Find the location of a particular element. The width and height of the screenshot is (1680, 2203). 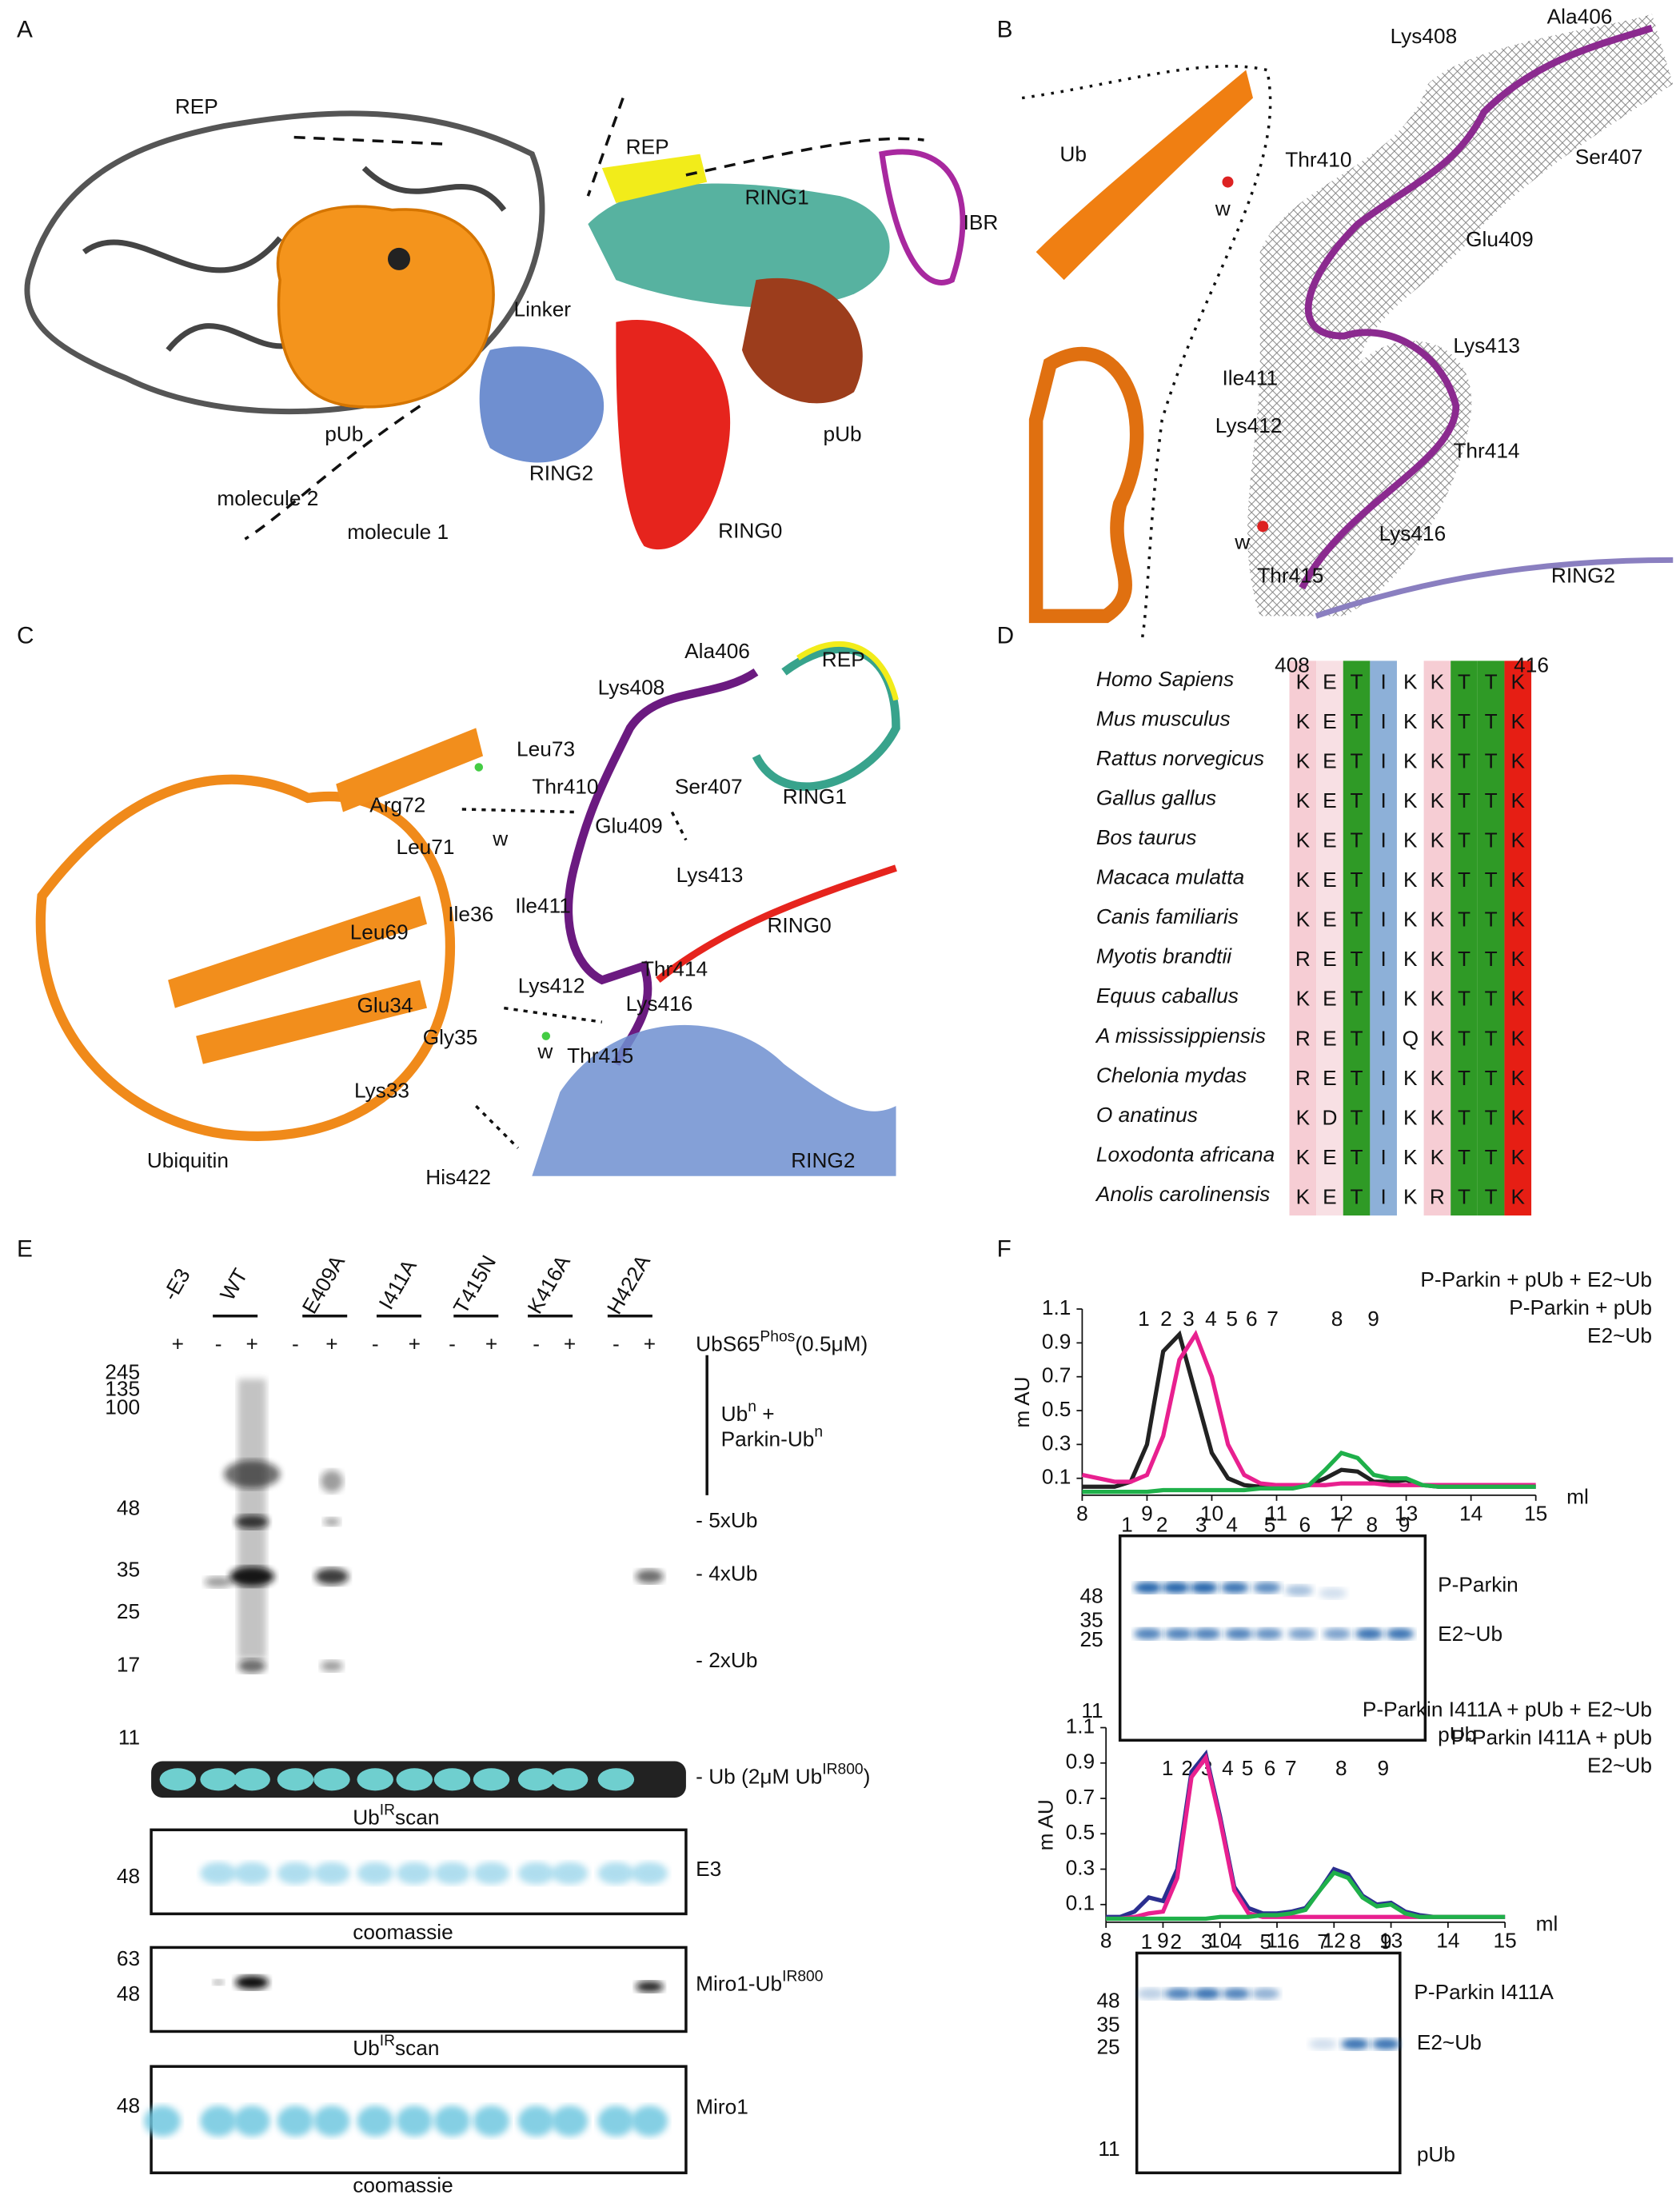

species-name: O anatinus is located at coordinates (1147, 1115).